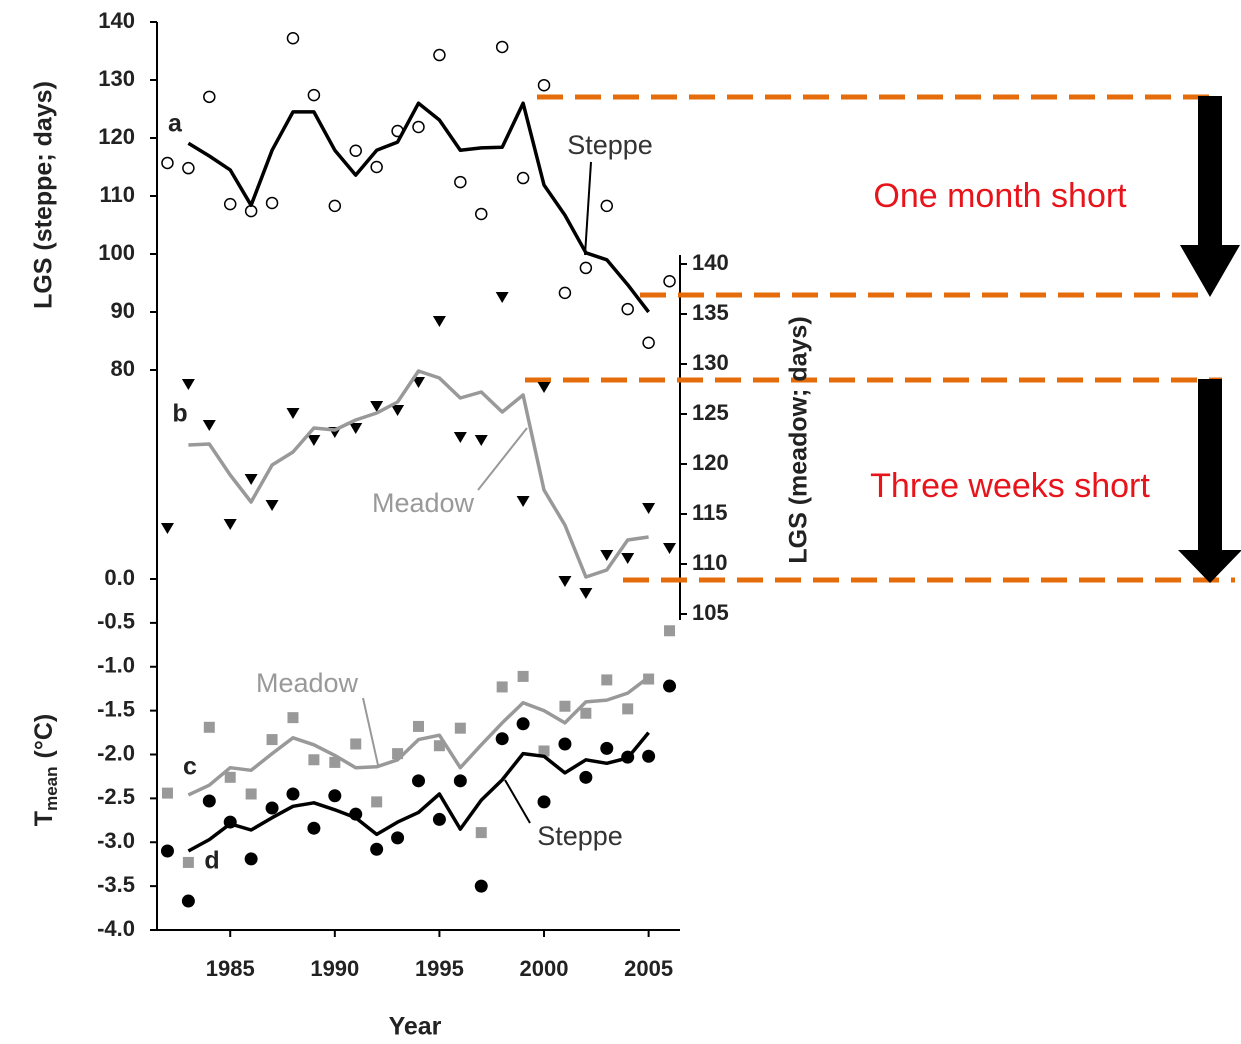 This screenshot has width=1241, height=1044. I want to click on panel-letter: a, so click(175, 124).